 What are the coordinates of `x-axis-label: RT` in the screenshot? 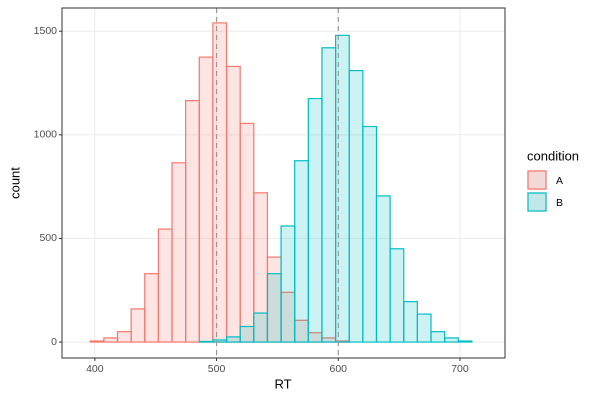 It's located at (282, 383).